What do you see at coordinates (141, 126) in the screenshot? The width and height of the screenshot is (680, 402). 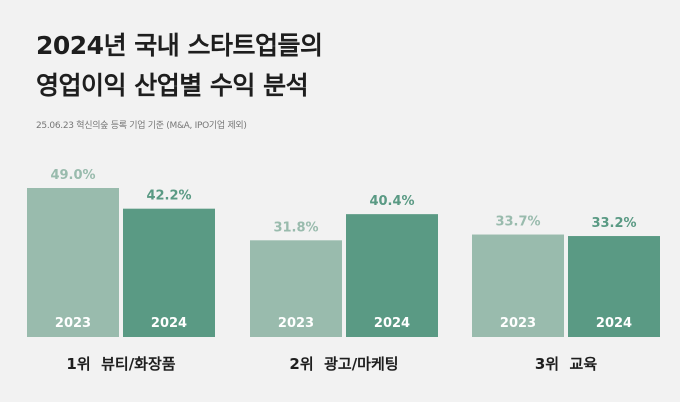 I see `subtitle: 25.06.23 혁신의숲 등록 기업 기준 (M&A, IPO기업 제외)` at bounding box center [141, 126].